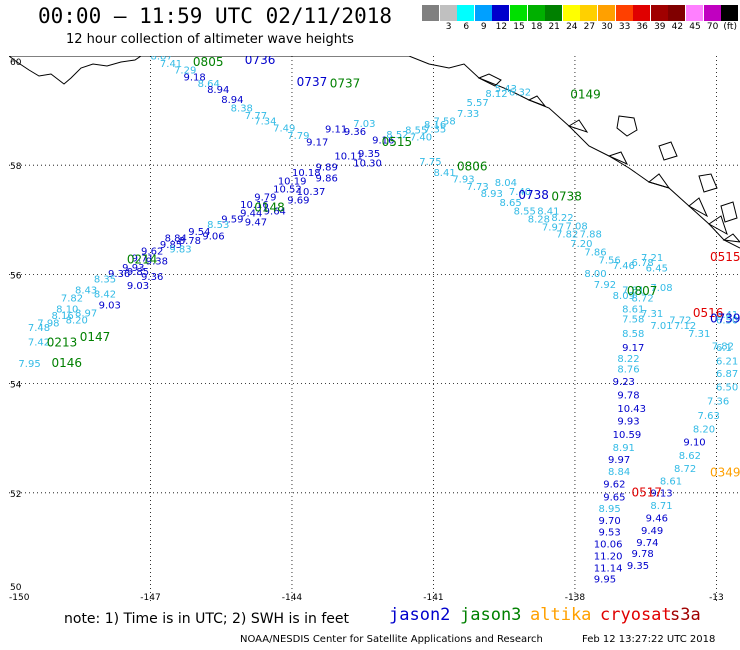 This screenshot has width=740, height=650. Describe the element at coordinates (677, 169) in the screenshot. I see `coastal-islands` at that location.